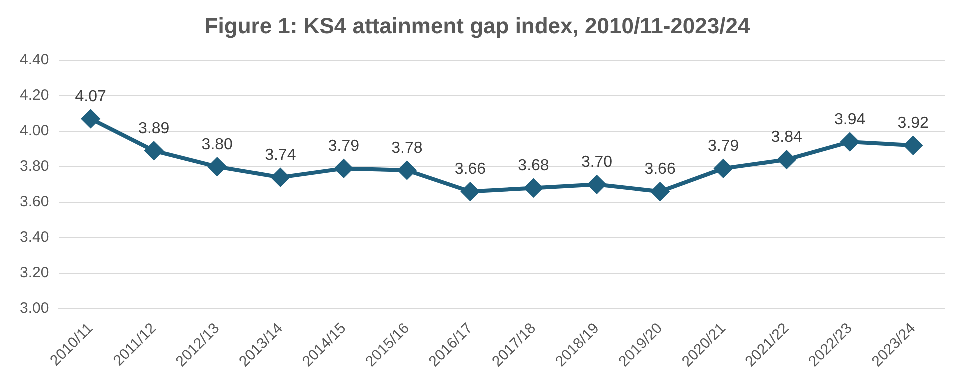 Image resolution: width=970 pixels, height=379 pixels. Describe the element at coordinates (534, 166) in the screenshot. I see `data-label: 3.68` at that location.